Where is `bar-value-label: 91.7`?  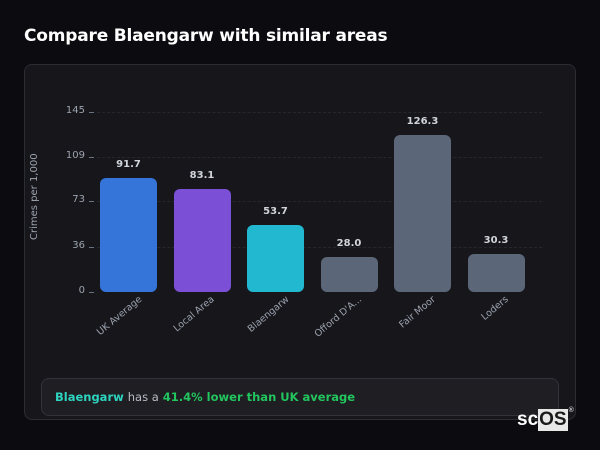
bar-value-label: 91.7 is located at coordinates (128, 165).